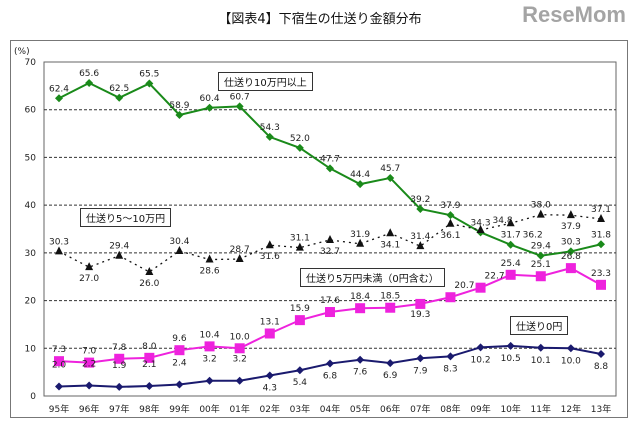 Image resolution: width=640 pixels, height=428 pixels. I want to click on data-label: 54.3, so click(270, 128).